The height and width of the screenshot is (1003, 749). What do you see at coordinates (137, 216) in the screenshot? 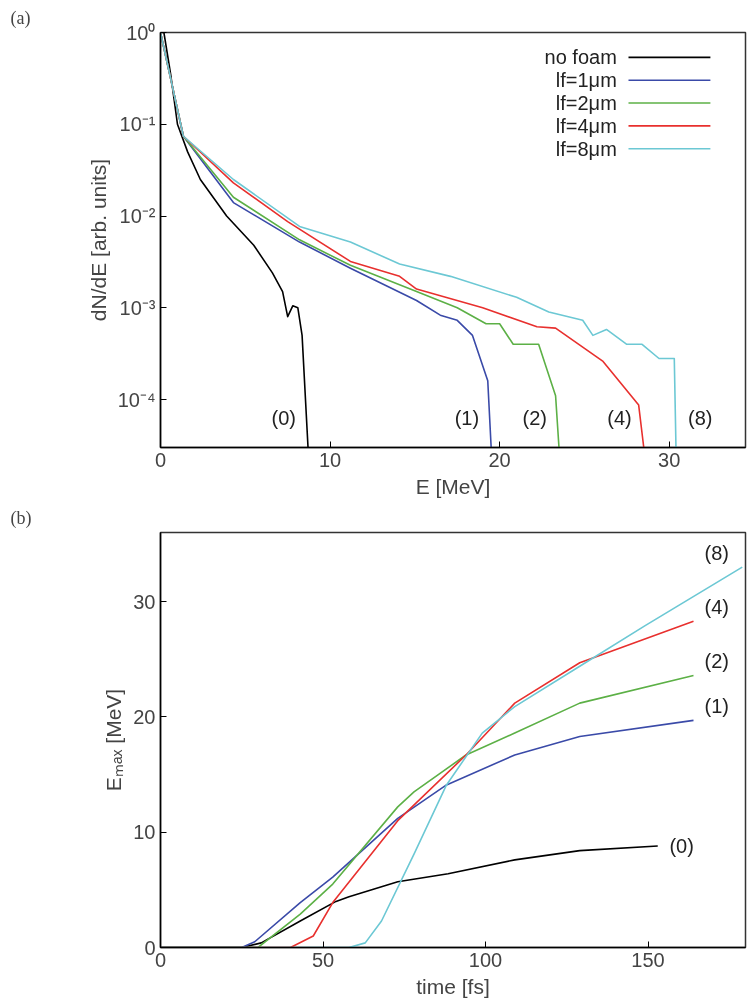
I see `y-tick-label: 10⁻²` at bounding box center [137, 216].